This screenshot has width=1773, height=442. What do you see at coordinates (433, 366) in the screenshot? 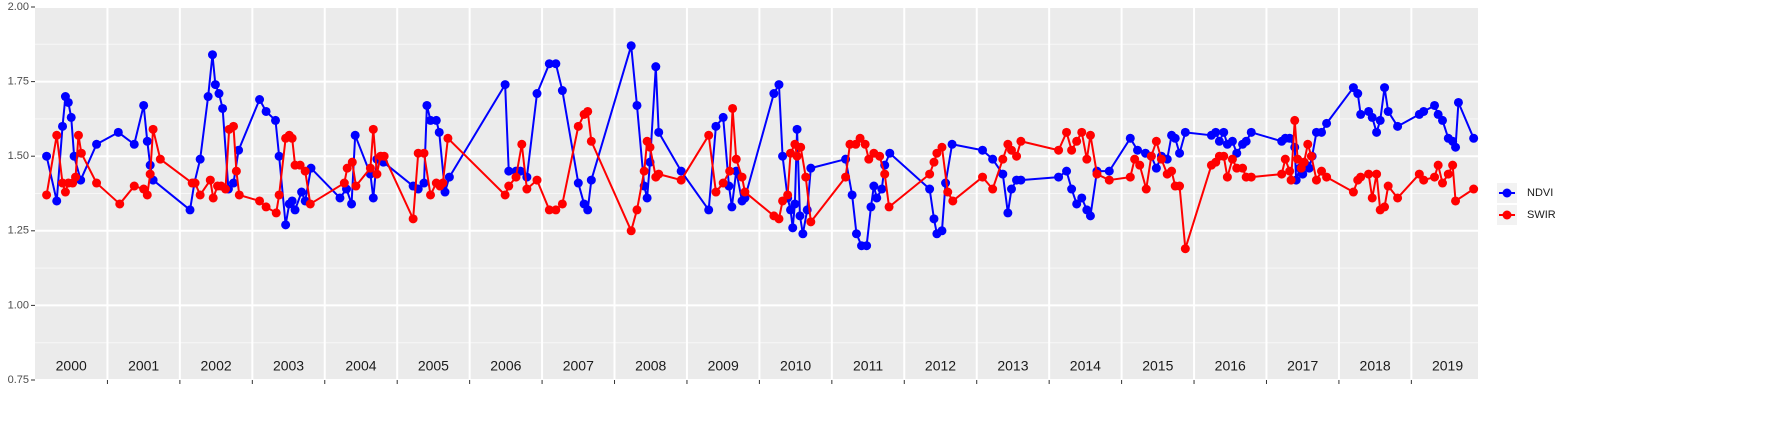
I see `year-label: 2005` at bounding box center [433, 366].